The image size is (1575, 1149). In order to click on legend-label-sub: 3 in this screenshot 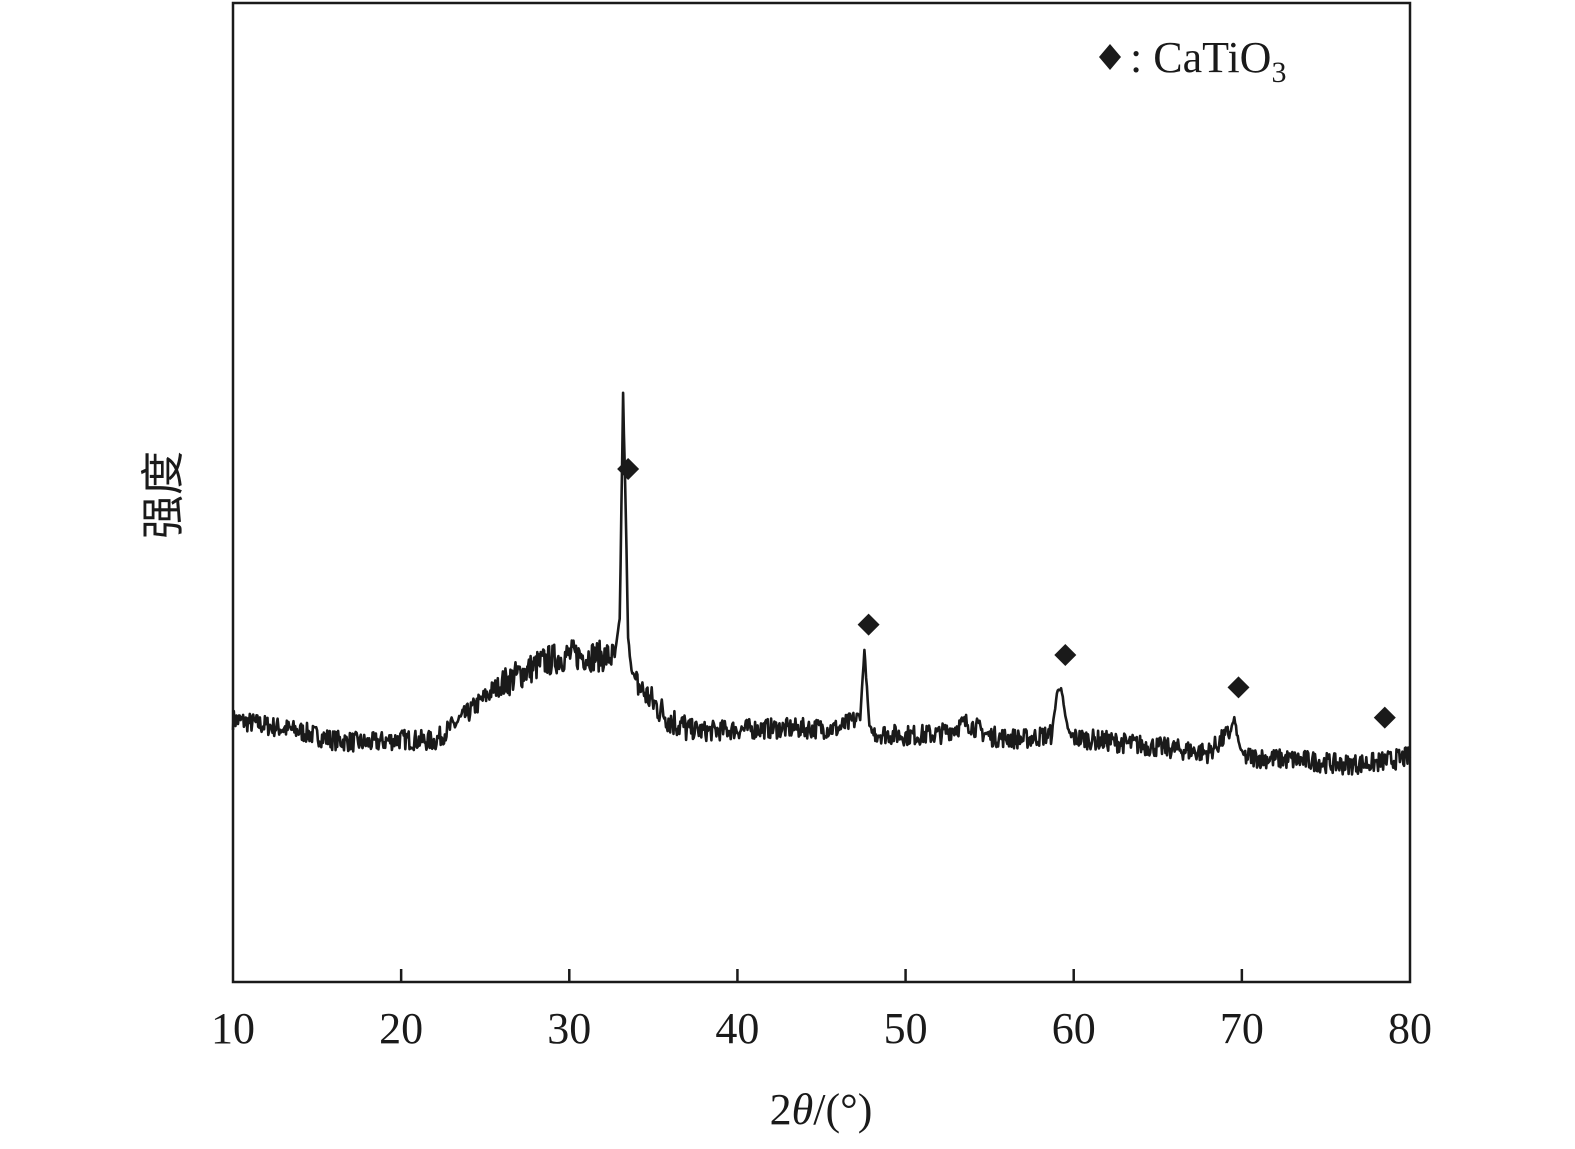, I will do `click(1278, 72)`.